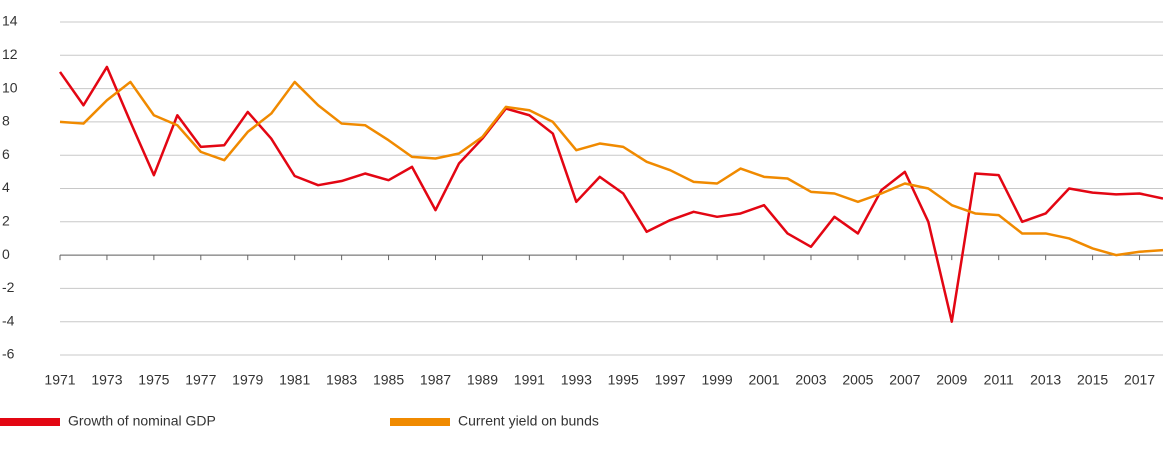 Image resolution: width=1163 pixels, height=450 pixels. What do you see at coordinates (10, 54) in the screenshot?
I see `y-tick-label: 12` at bounding box center [10, 54].